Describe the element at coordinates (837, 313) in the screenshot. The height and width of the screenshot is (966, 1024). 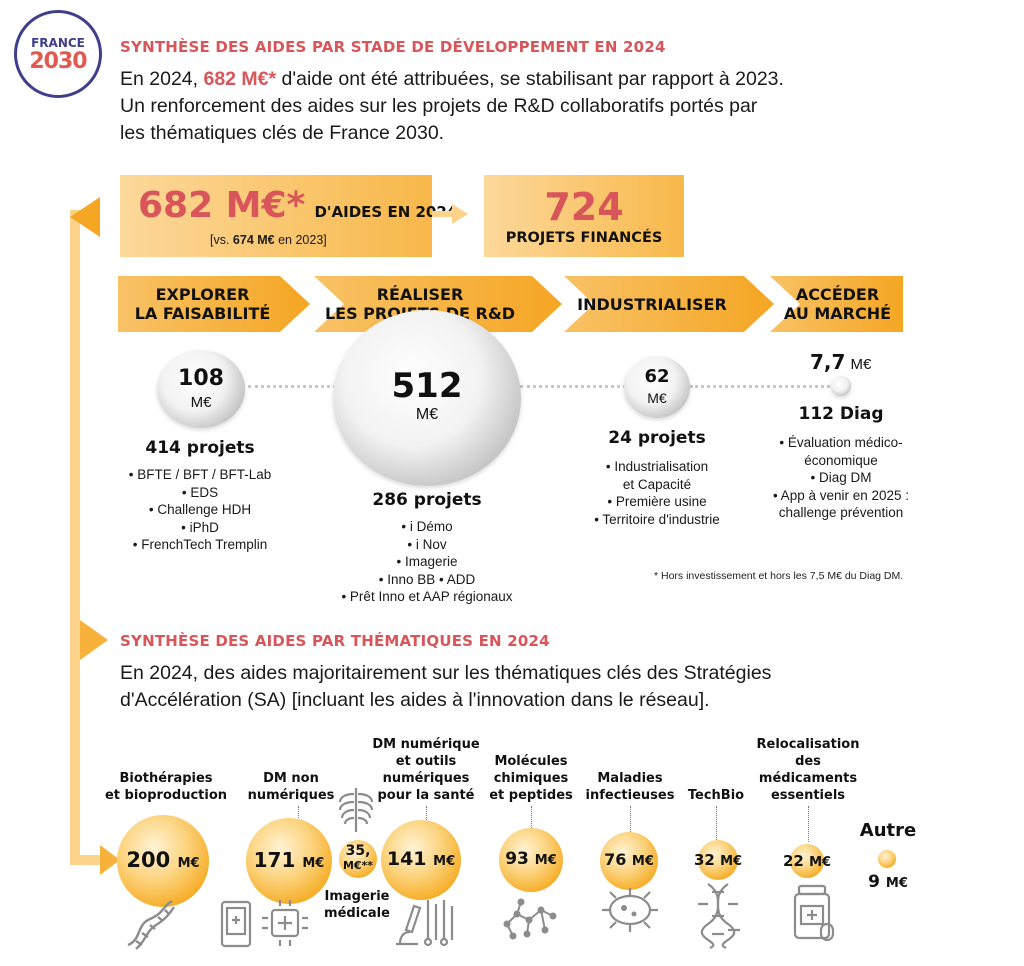
I see `stage-label-line: AU MARCHÉ` at that location.